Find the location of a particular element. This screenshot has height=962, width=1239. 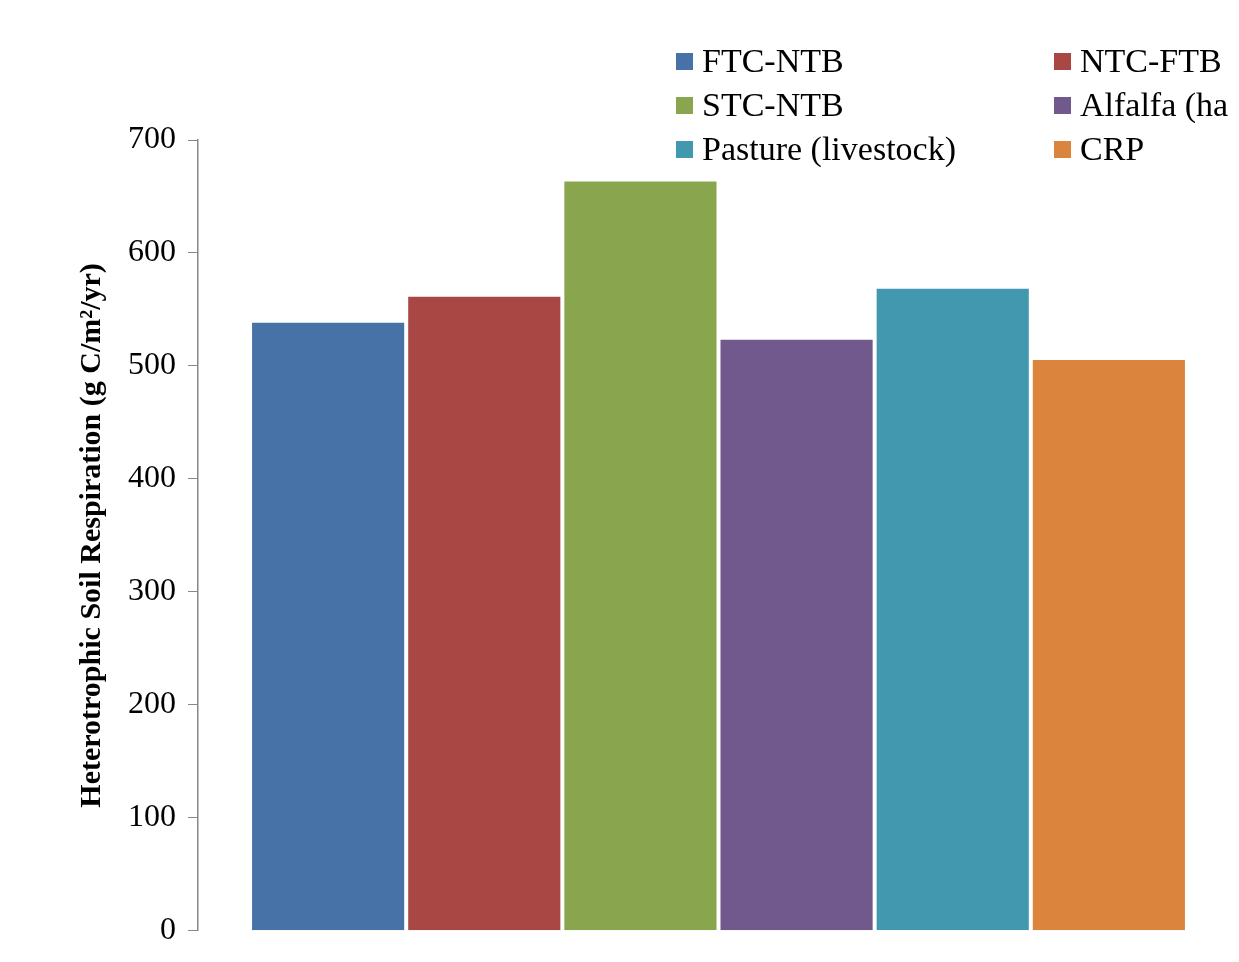

y-tick-label: 0 is located at coordinates (168, 928).